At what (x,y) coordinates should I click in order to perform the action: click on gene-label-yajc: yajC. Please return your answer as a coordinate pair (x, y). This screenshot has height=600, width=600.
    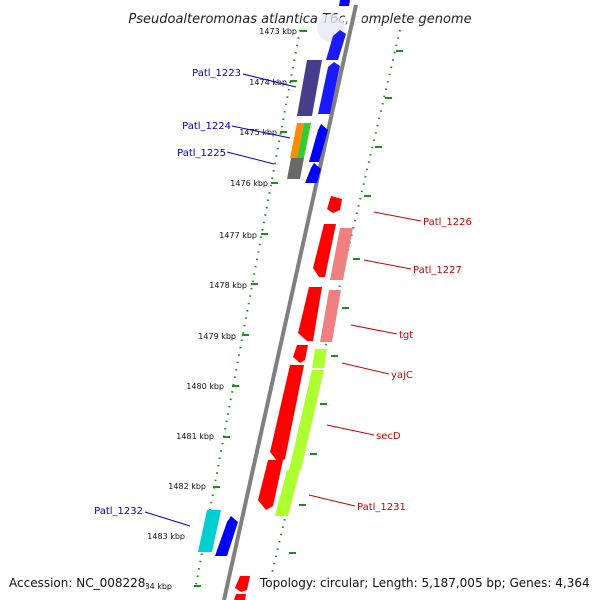
    Looking at the image, I should click on (402, 375).